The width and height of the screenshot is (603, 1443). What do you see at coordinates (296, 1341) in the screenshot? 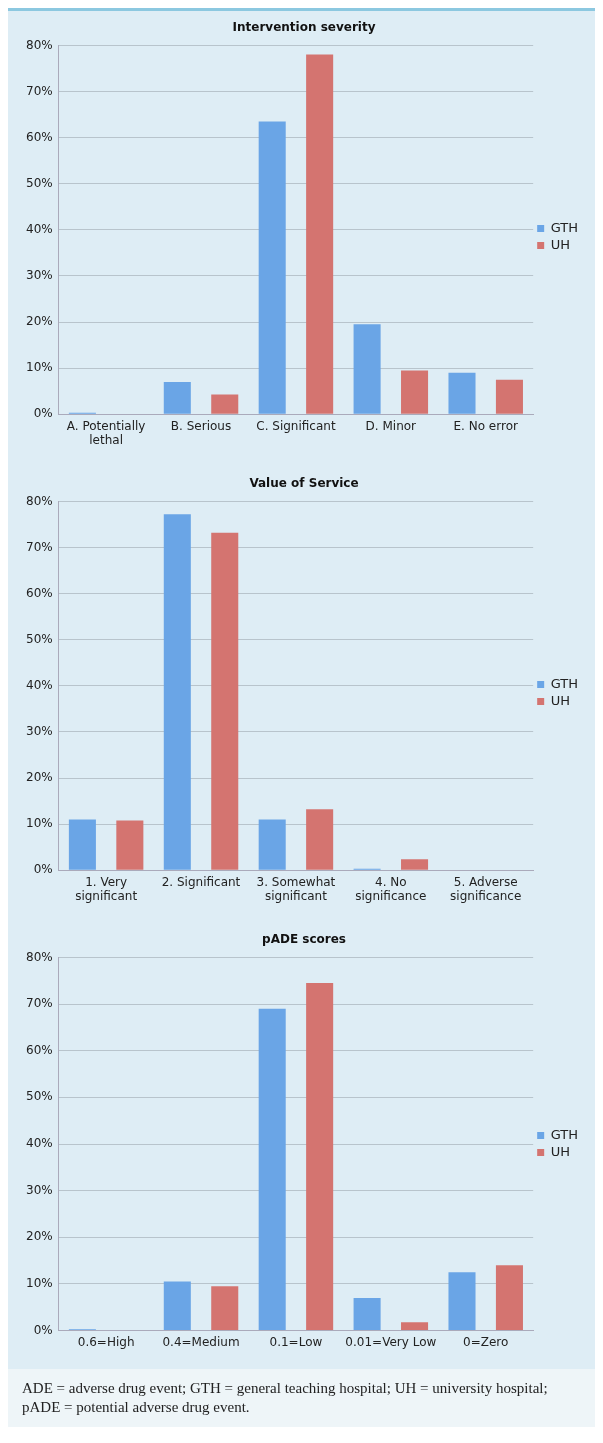
I see `x-tick-label: 0.1=Low` at bounding box center [296, 1341].